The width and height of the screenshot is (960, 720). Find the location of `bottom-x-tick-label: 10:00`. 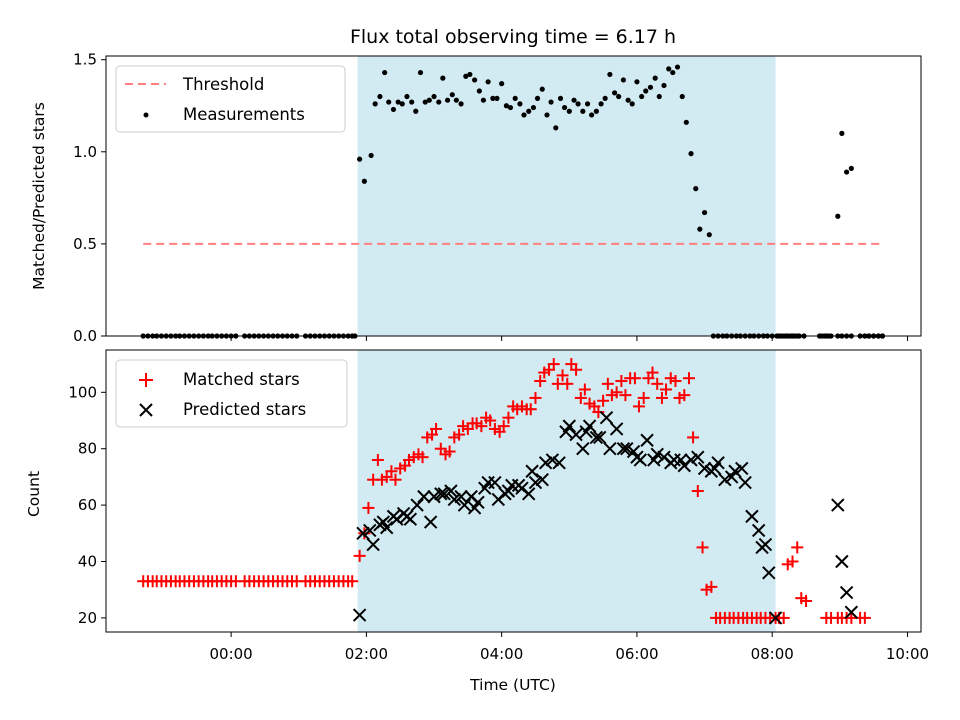

bottom-x-tick-label: 10:00 is located at coordinates (907, 654).